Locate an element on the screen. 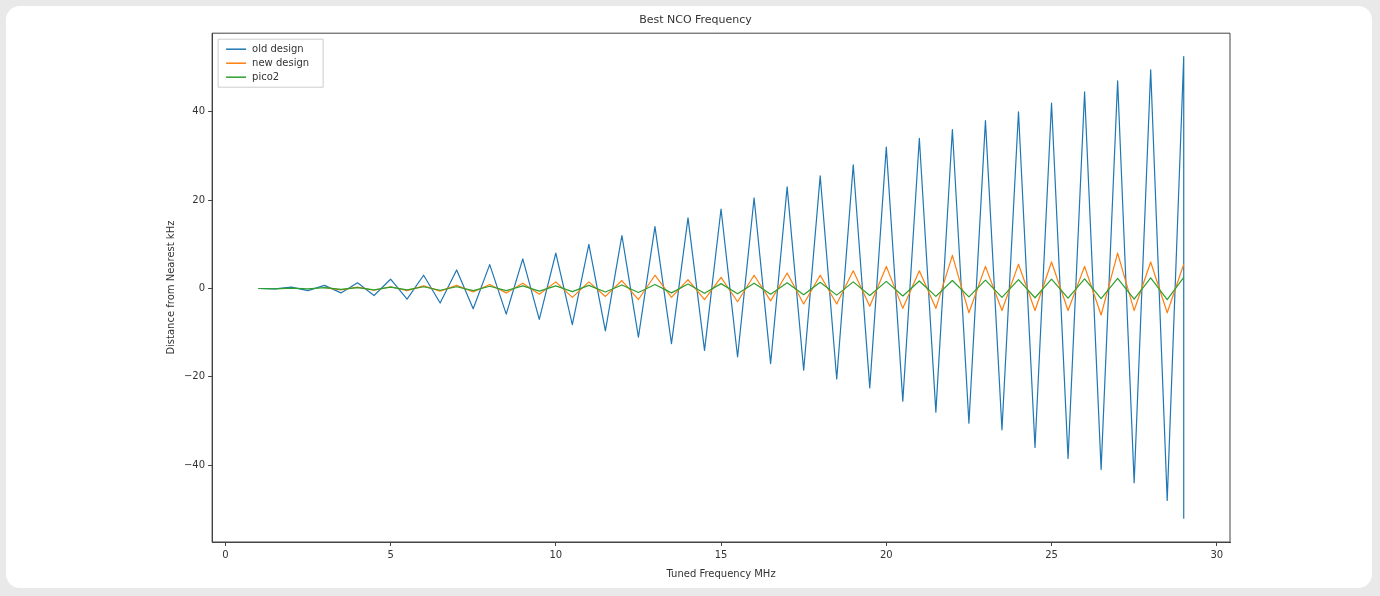 The height and width of the screenshot is (596, 1380). x-tick-label: 20 is located at coordinates (886, 554).